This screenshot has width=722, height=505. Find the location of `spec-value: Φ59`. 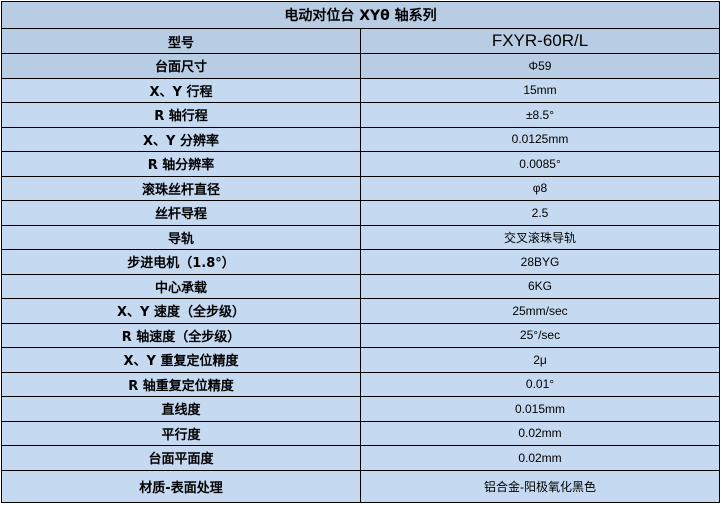

spec-value: Φ59 is located at coordinates (540, 66).